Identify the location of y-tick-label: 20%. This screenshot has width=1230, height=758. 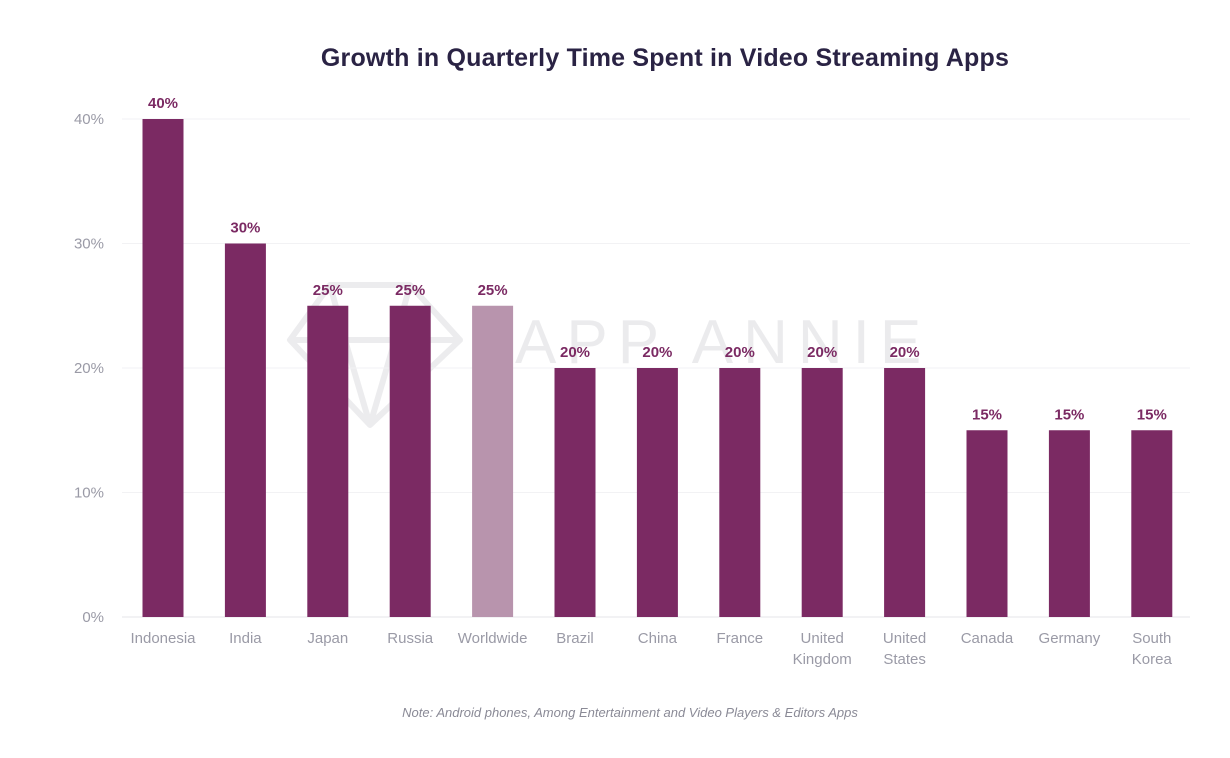
(89, 368).